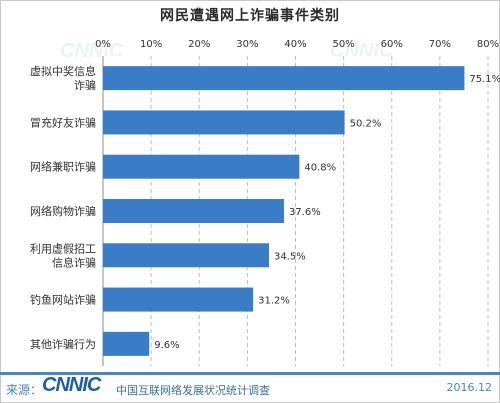 The image size is (500, 403). Describe the element at coordinates (392, 44) in the screenshot. I see `x-tick-label: 60%` at that location.